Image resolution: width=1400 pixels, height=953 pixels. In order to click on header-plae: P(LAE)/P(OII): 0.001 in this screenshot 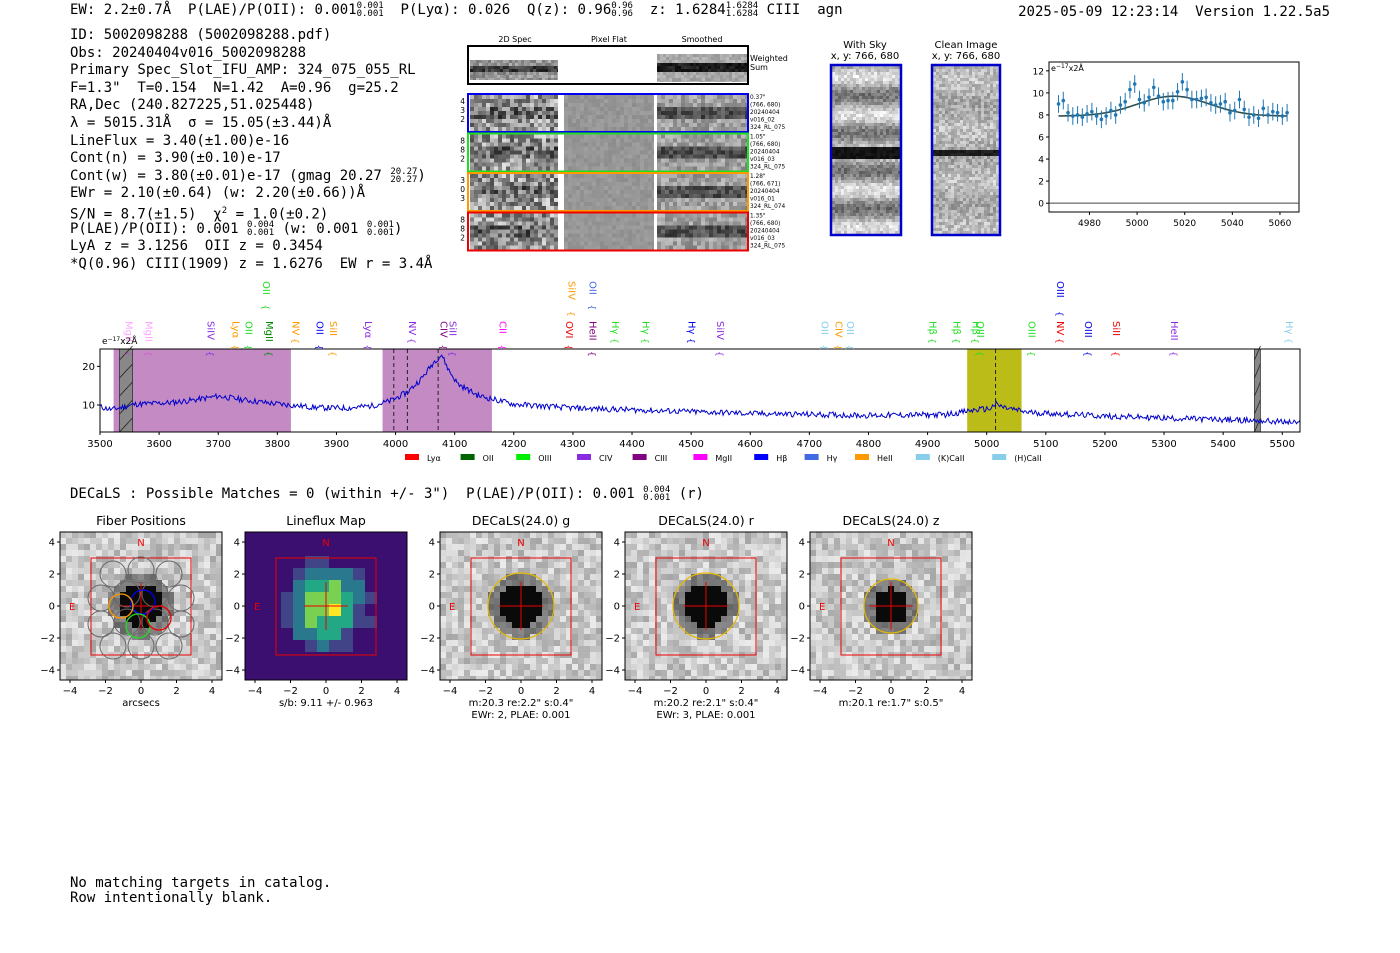, I will do `click(272, 10)`.